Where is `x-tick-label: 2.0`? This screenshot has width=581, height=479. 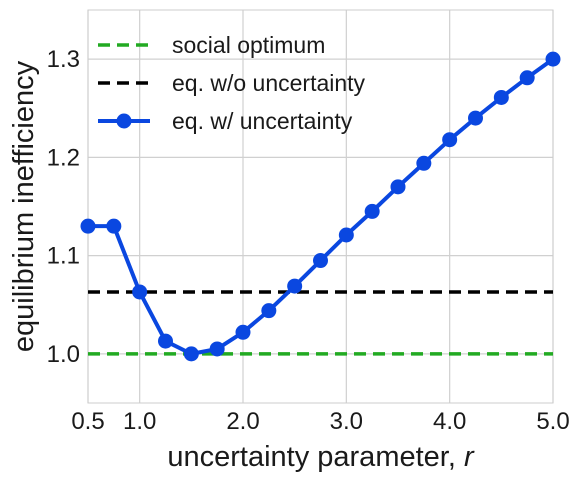
x-tick-label: 2.0 is located at coordinates (242, 421).